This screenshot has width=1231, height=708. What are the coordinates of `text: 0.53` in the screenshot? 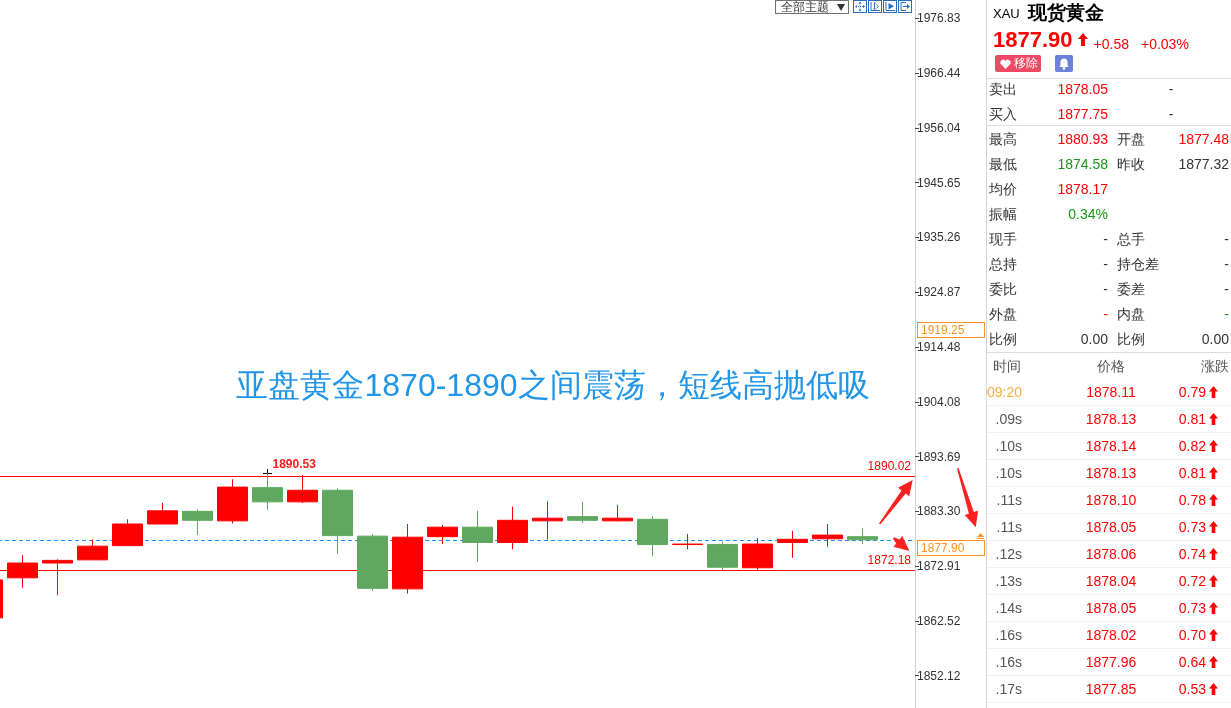 It's located at (1192, 689).